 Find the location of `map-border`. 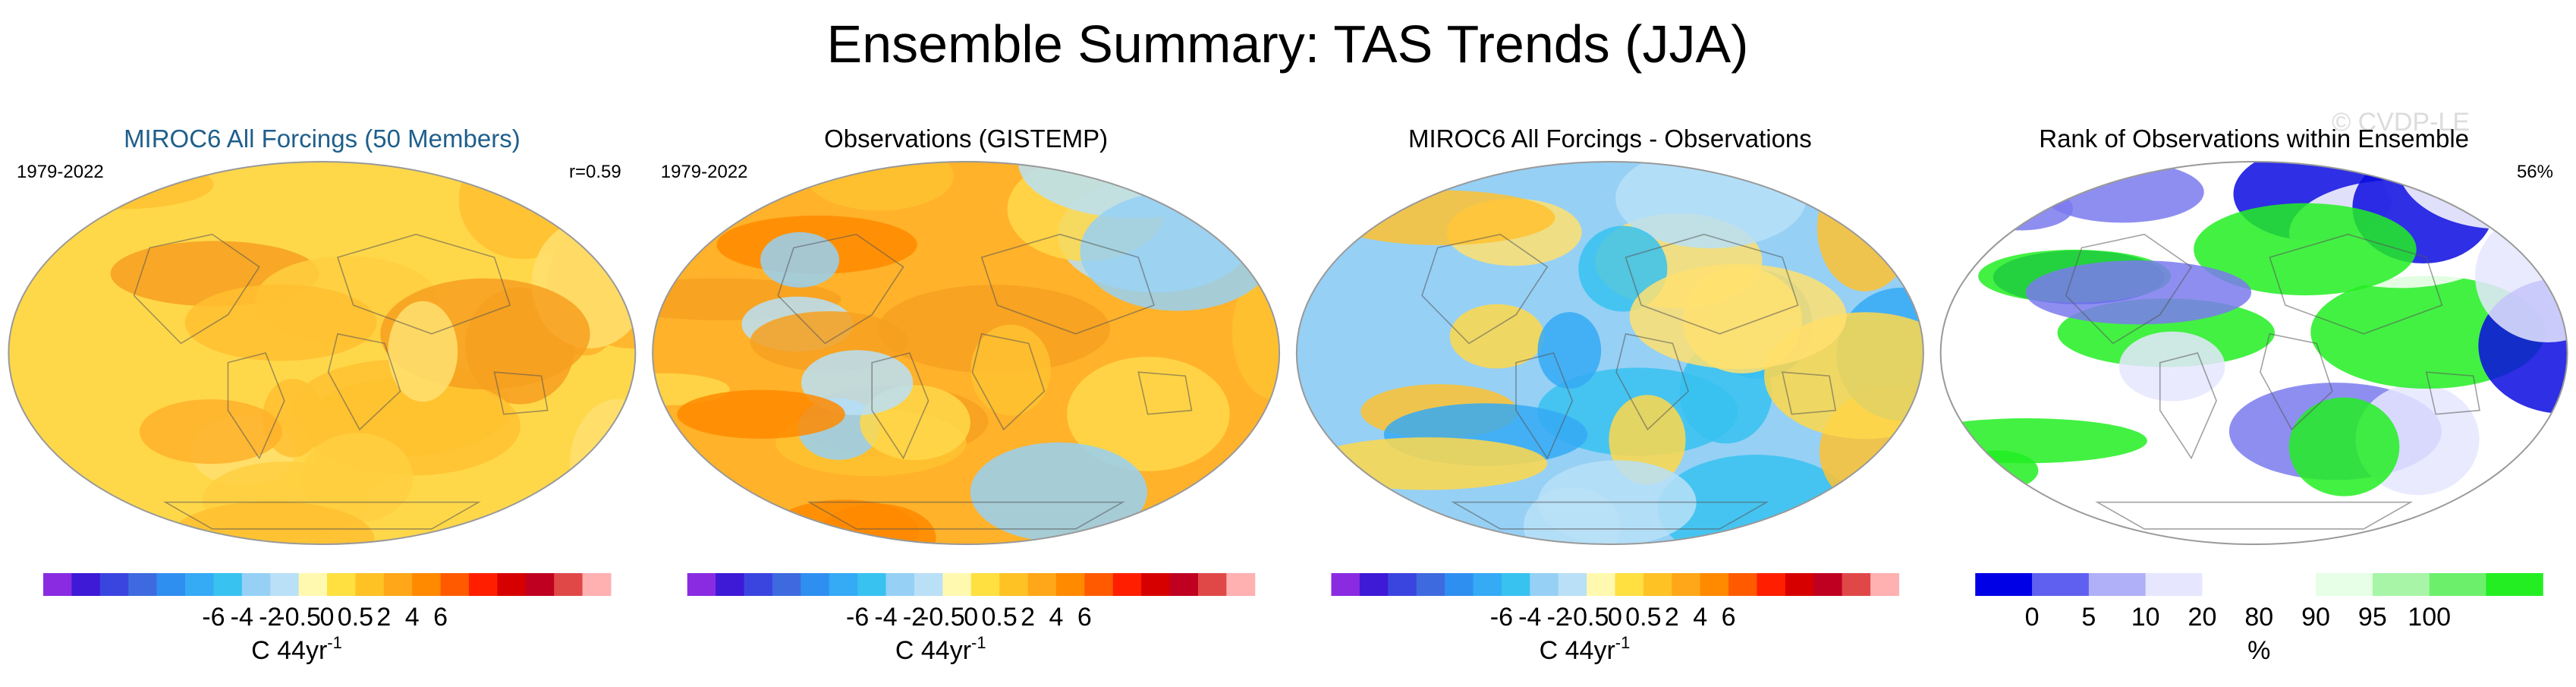

map-border is located at coordinates (322, 353).